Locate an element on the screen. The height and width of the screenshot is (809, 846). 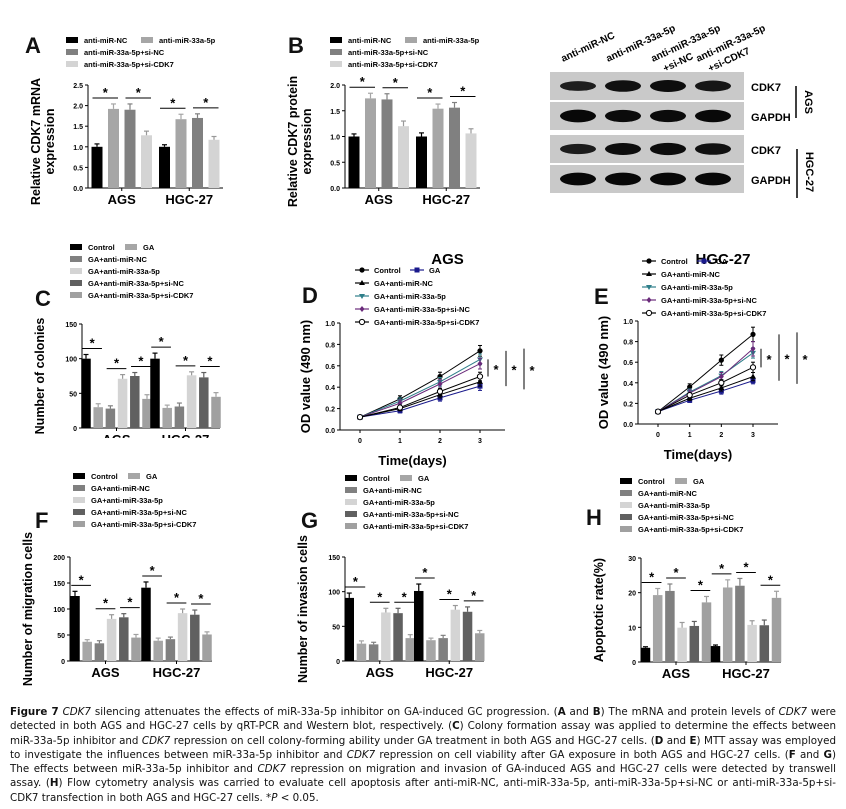
bar-hgc-27-anti-mir-33a-5p is located at coordinates (181, 153).